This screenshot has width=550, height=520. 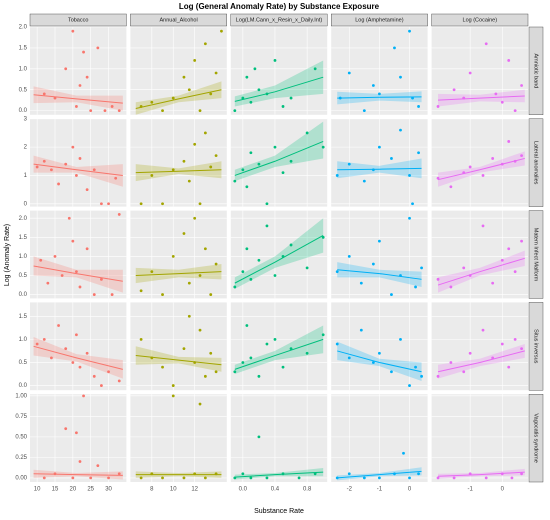 I want to click on x-tick-label: -1, so click(x=380, y=490).